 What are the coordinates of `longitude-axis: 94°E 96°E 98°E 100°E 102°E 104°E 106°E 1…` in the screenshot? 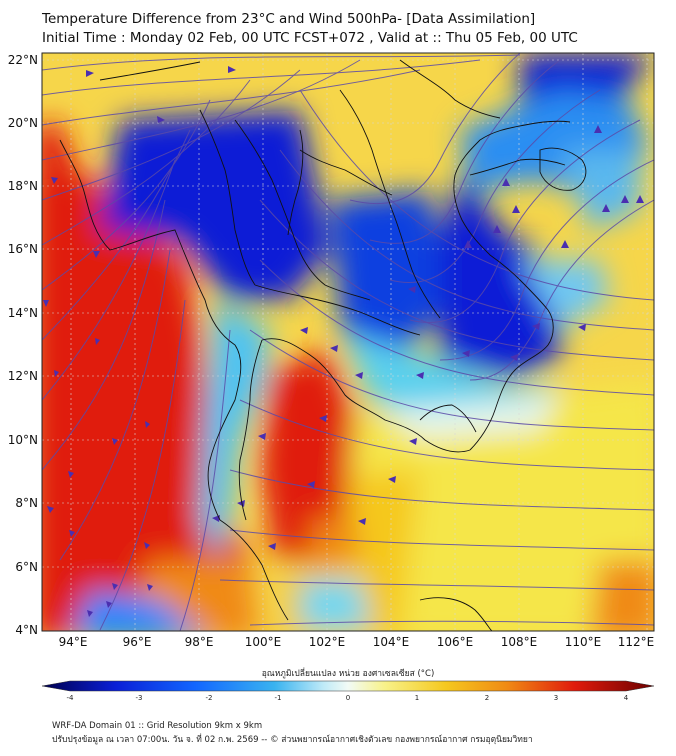 It's located at (357, 642).